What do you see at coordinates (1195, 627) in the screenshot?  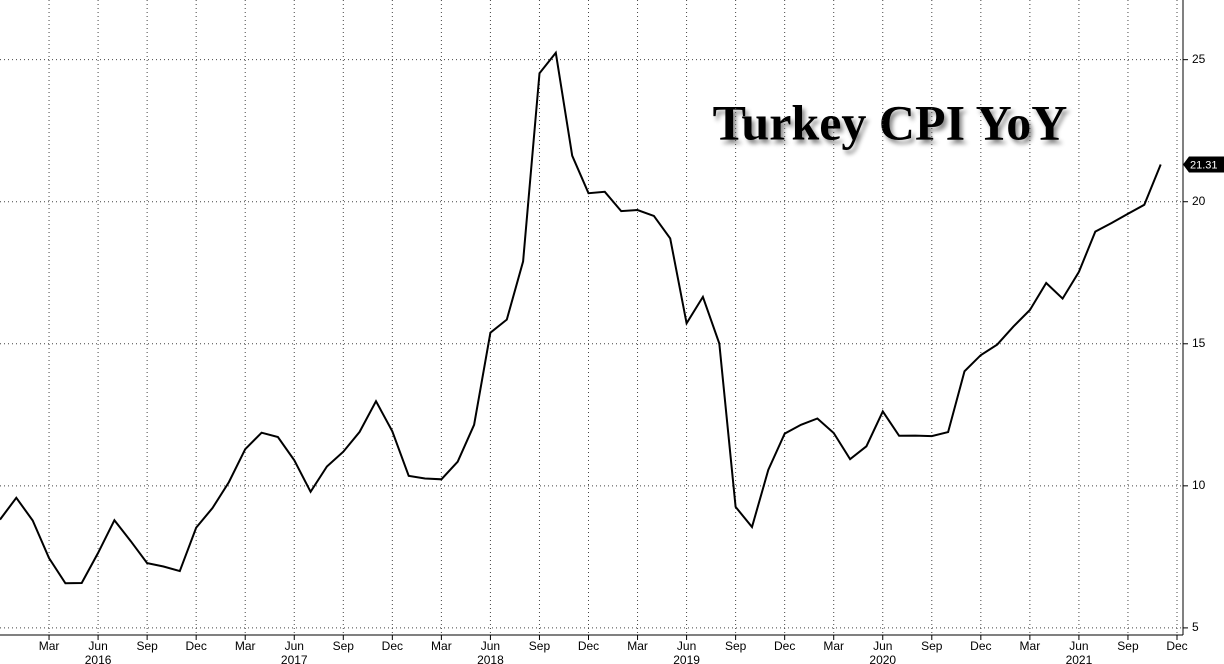 I see `y-tick-label: 5` at bounding box center [1195, 627].